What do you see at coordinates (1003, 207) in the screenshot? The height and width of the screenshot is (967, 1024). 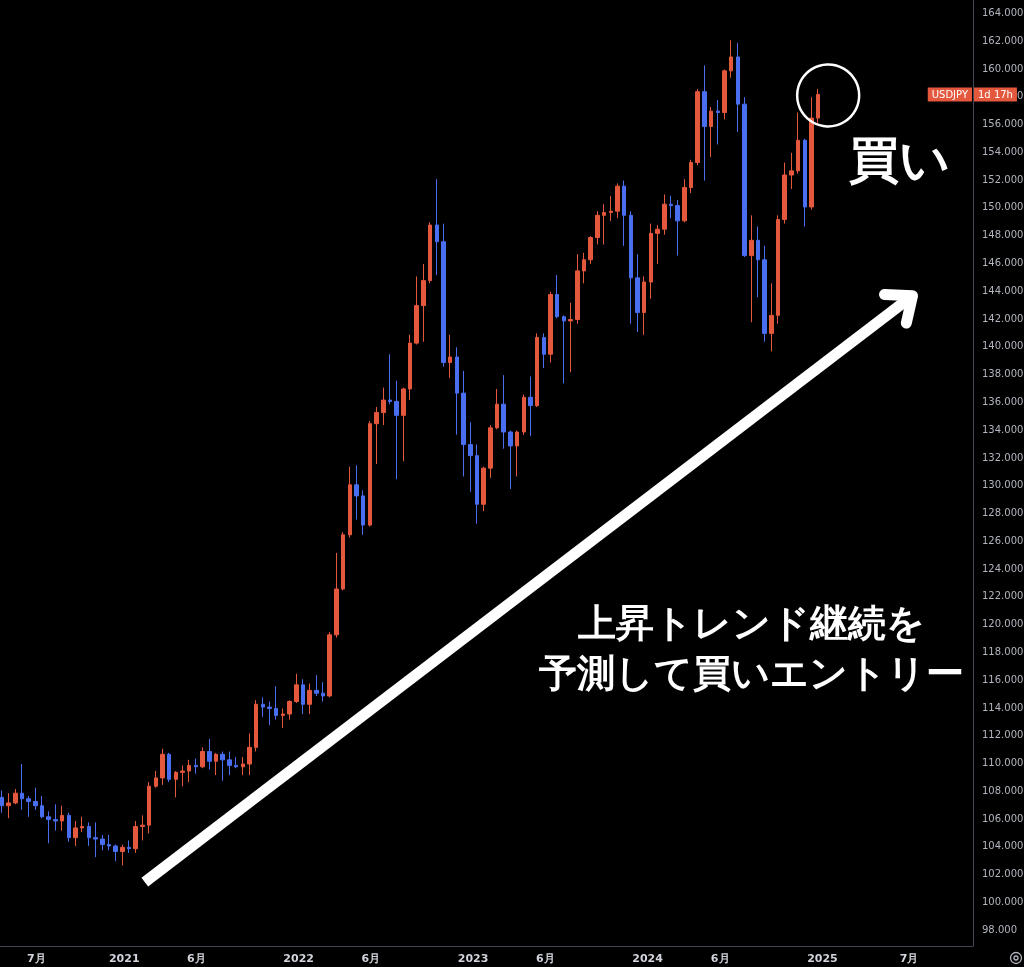 I see `y-tick-label: 150.000` at bounding box center [1003, 207].